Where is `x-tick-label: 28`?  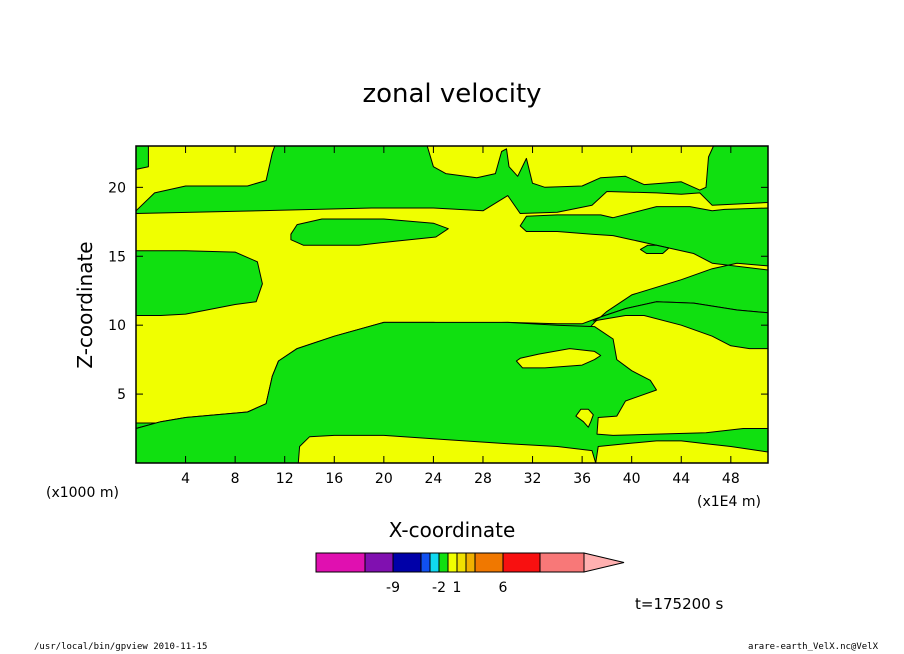
x-tick-label: 28 is located at coordinates (483, 479).